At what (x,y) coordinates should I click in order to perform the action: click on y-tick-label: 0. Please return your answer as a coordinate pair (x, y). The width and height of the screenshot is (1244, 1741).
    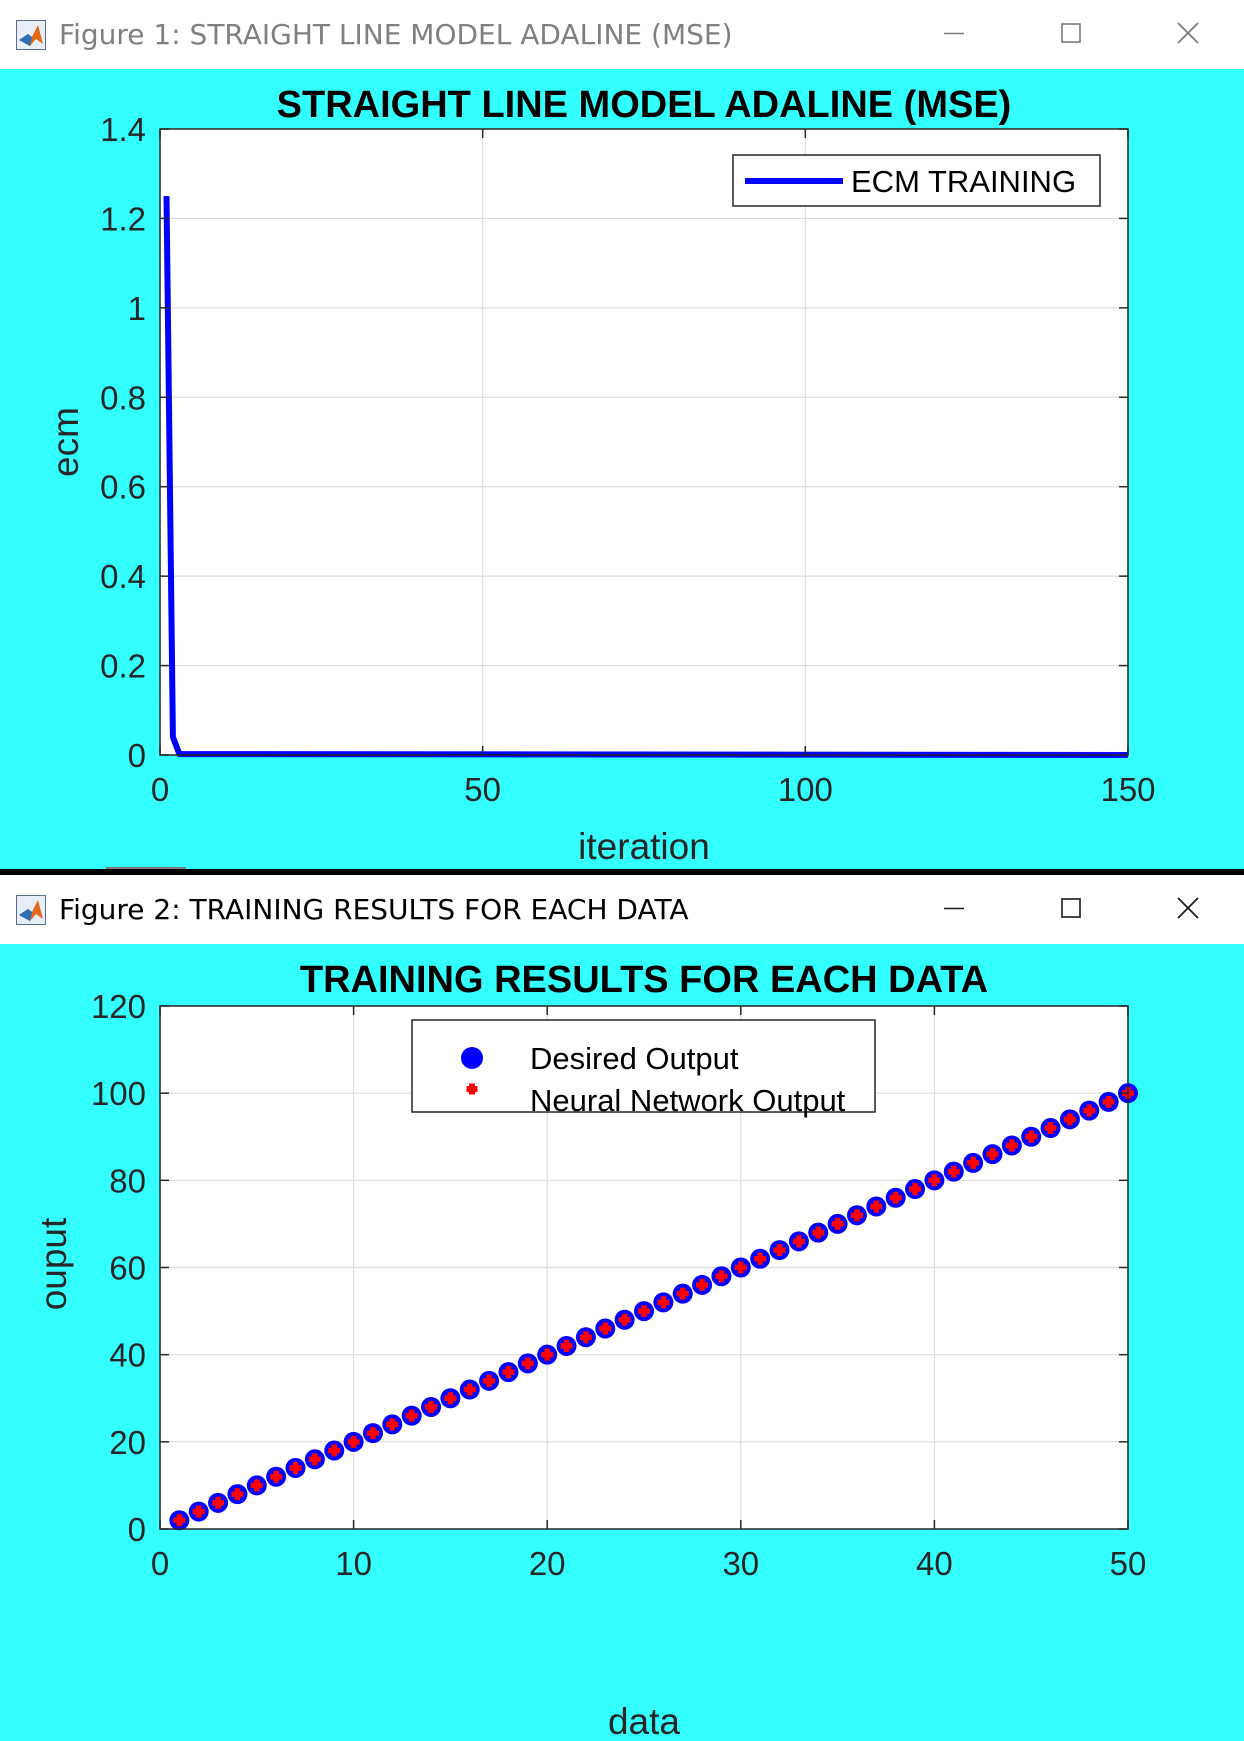
    Looking at the image, I should click on (137, 1529).